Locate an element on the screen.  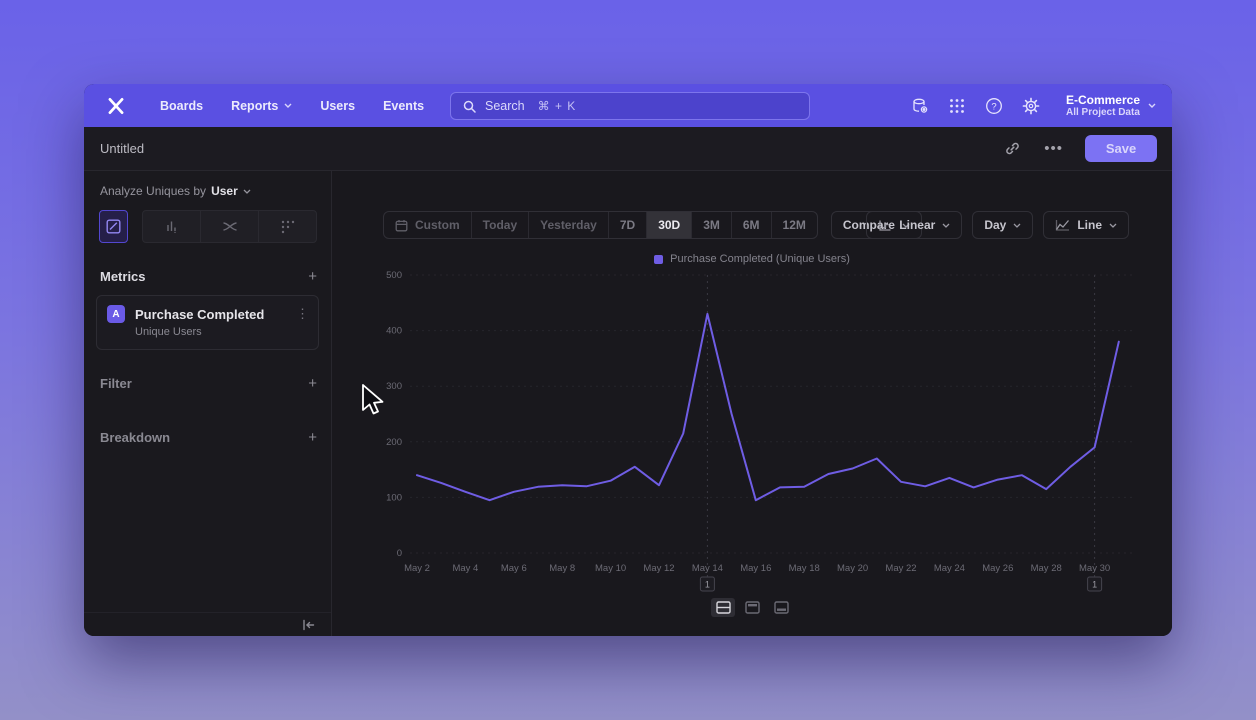
svg-text: 500 is located at coordinates (394, 275).